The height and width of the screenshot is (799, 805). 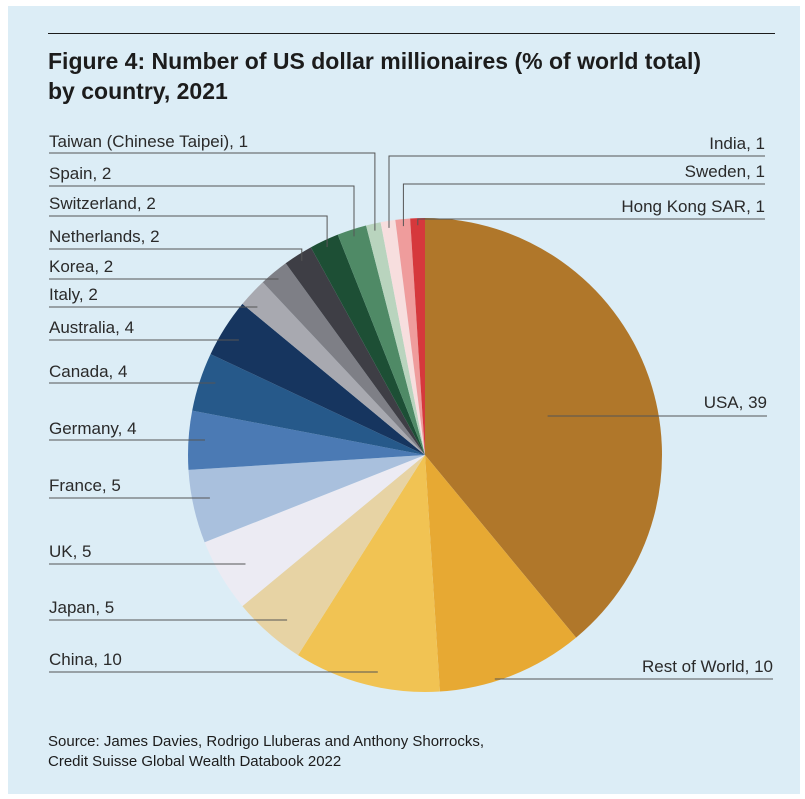 I want to click on chart-title-line-2: by country, 2021, so click(x=138, y=91).